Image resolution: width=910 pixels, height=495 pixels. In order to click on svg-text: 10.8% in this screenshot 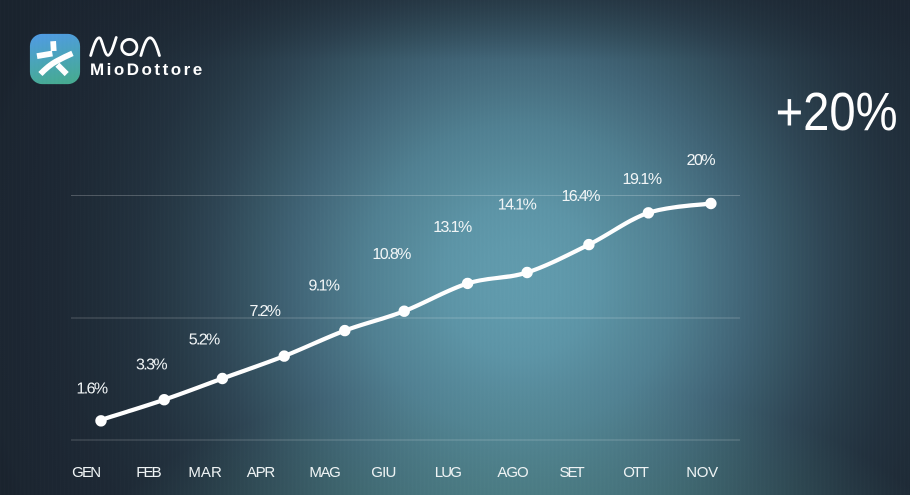, I will do `click(391, 254)`.